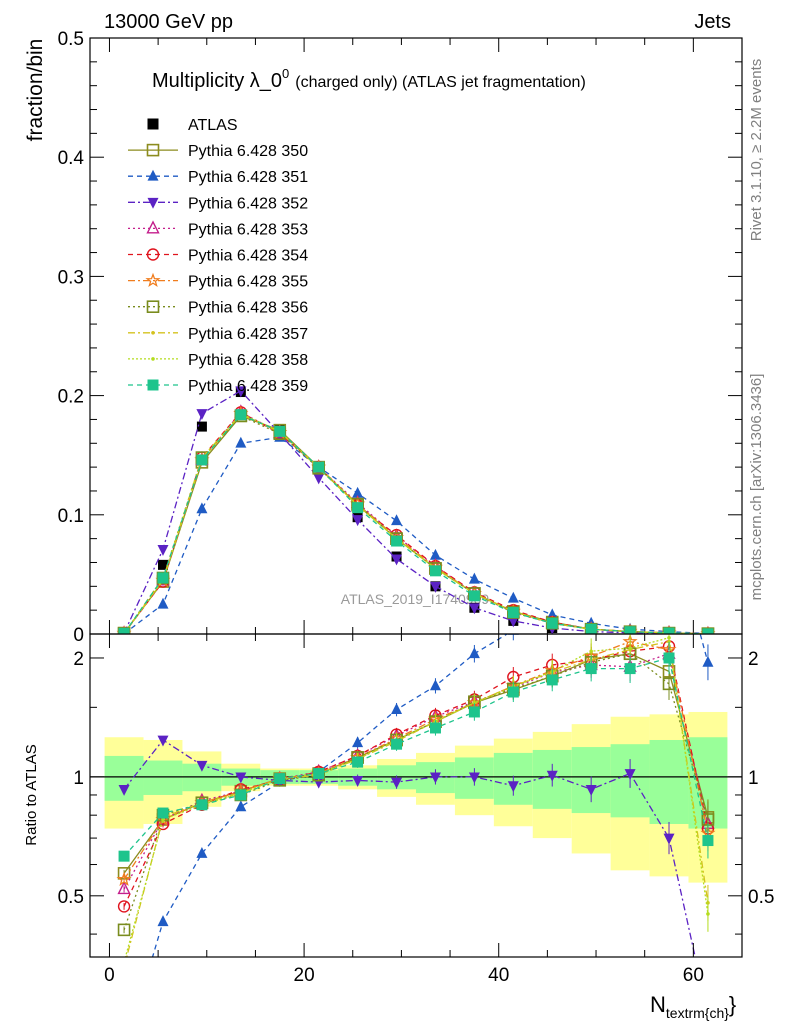  Describe the element at coordinates (415, 599) in the screenshot. I see `watermark: ATLAS_2019_I1740909` at that location.